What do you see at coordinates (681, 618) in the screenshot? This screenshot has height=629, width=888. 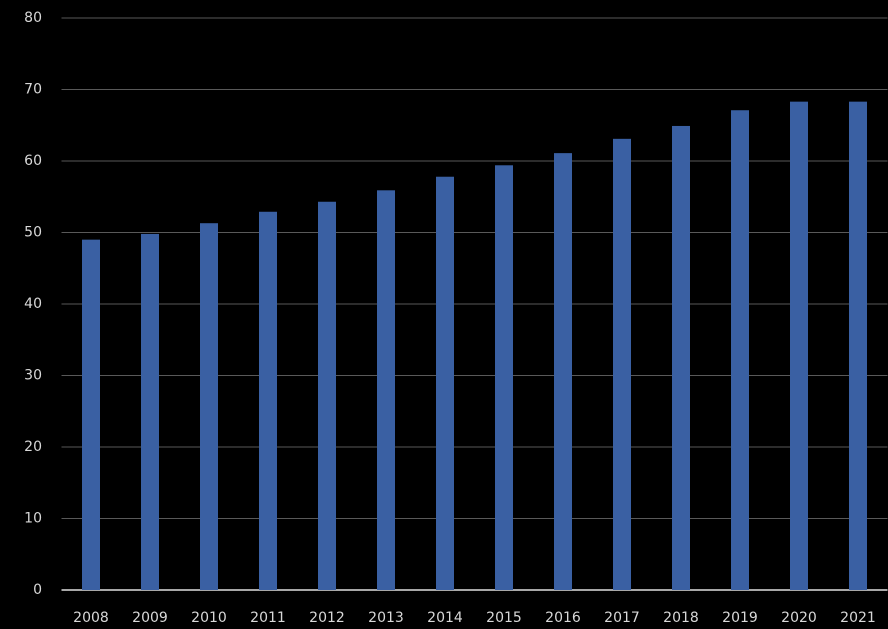 I see `x-tick-label: 2018` at bounding box center [681, 618].